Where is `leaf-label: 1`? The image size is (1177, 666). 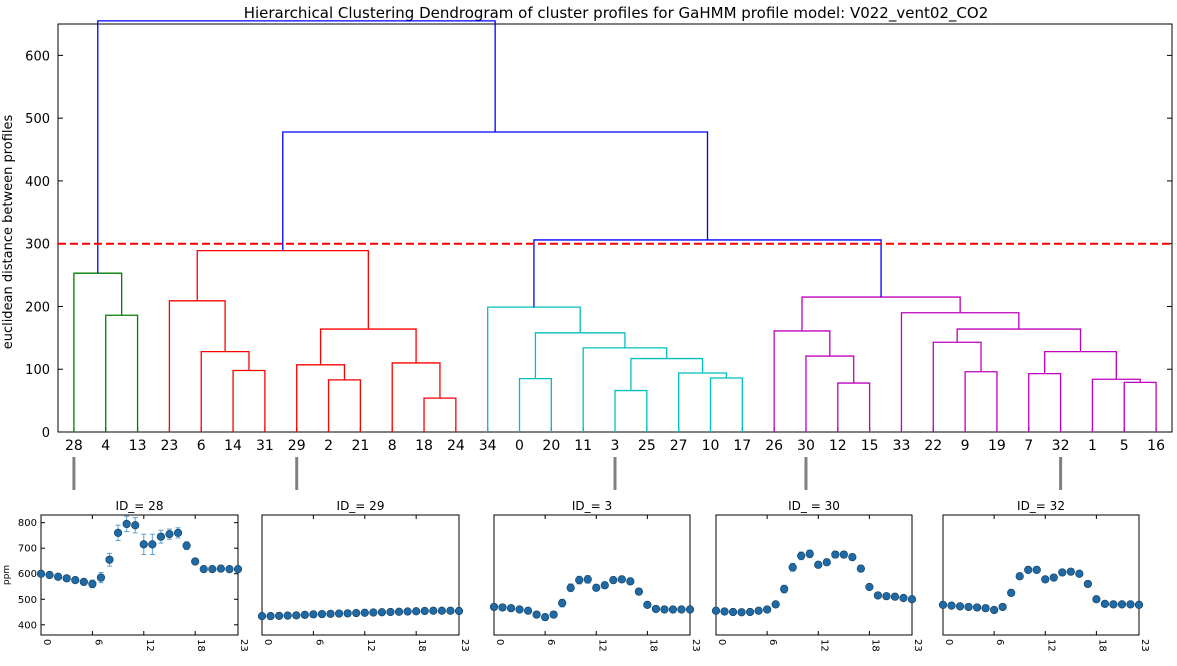 leaf-label: 1 is located at coordinates (1092, 446).